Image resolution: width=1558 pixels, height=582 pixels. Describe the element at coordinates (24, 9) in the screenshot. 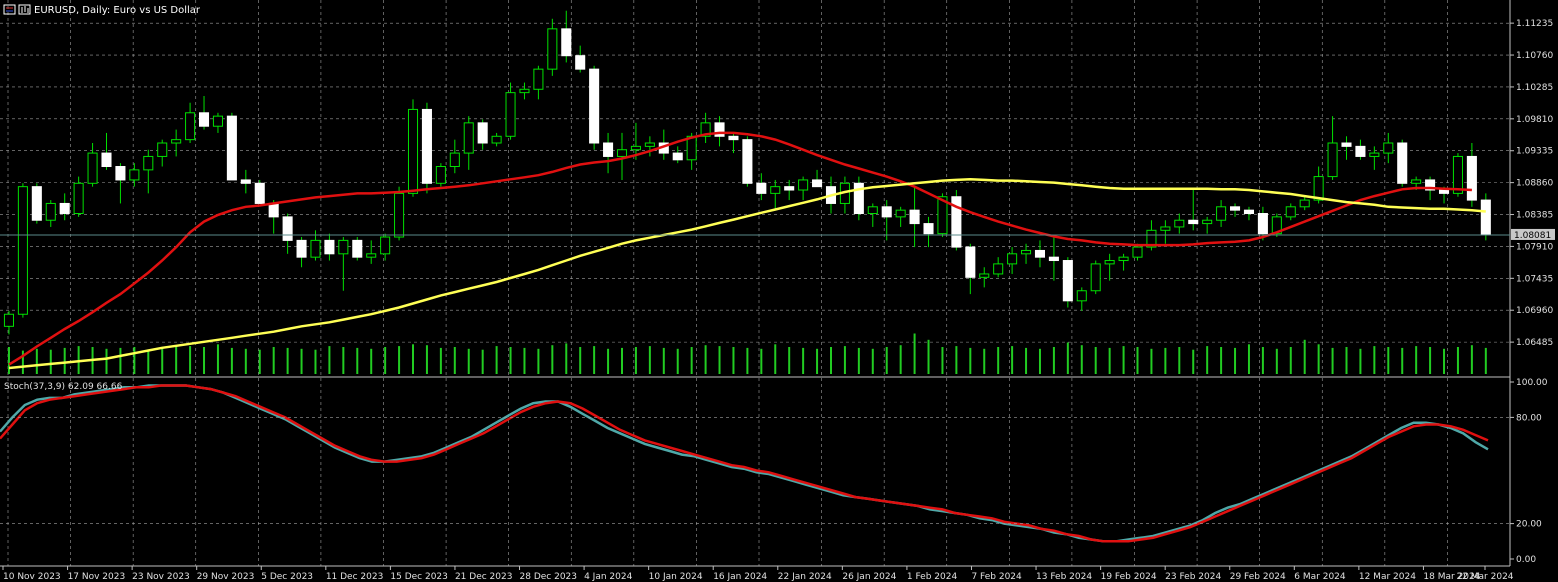

I see `candle-chart-icon` at that location.